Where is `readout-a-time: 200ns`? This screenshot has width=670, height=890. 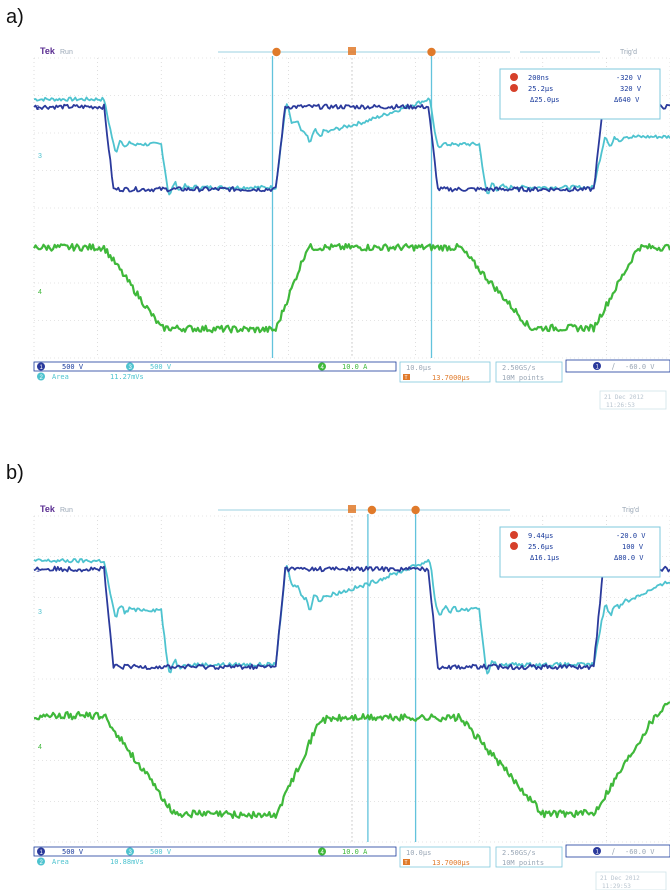 readout-a-time: 200ns is located at coordinates (538, 78).